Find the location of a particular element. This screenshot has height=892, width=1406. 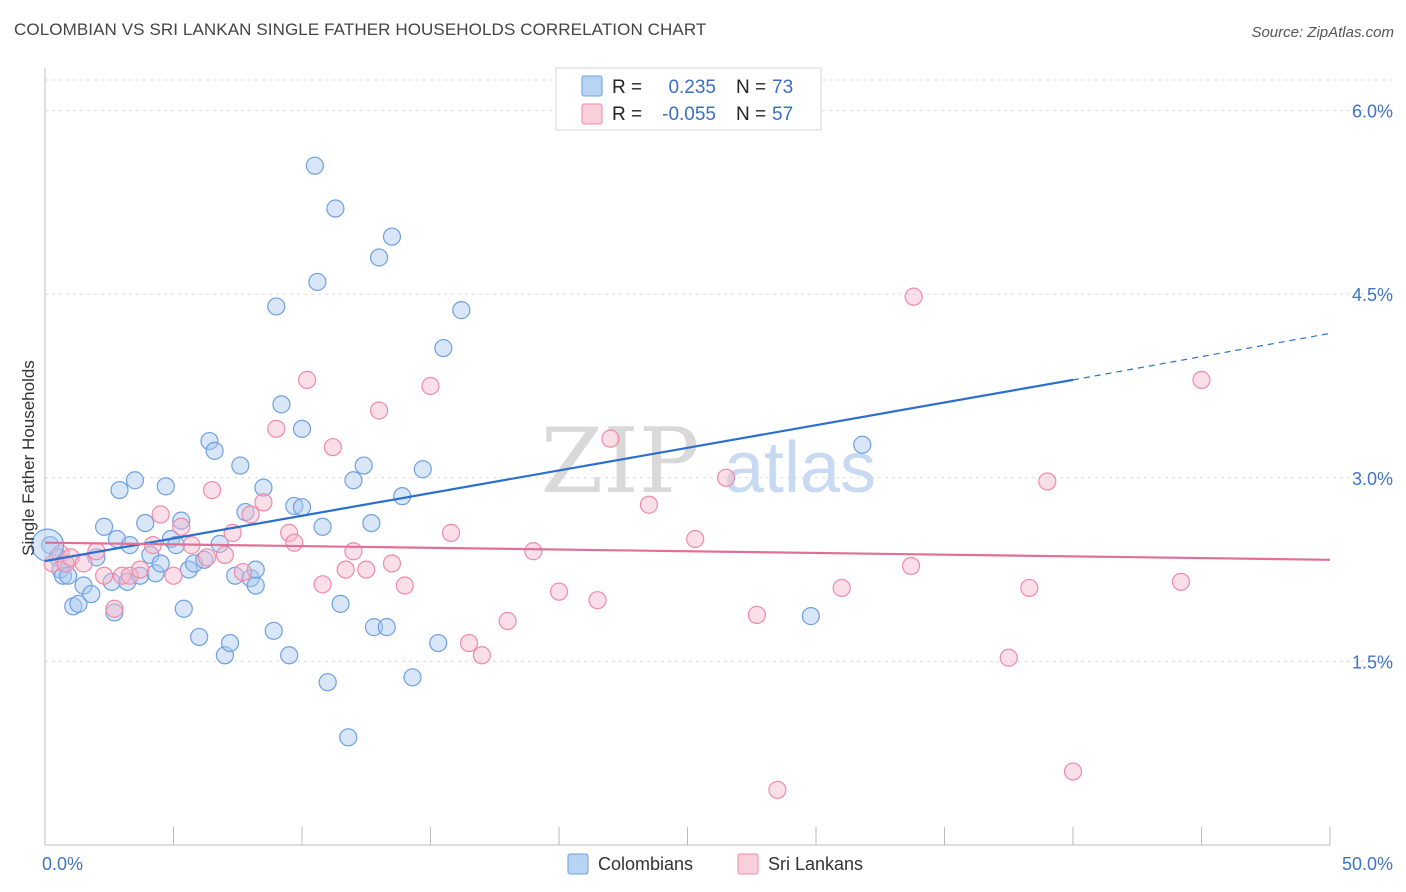

y-tick-label: 1.5% is located at coordinates (1372, 662).